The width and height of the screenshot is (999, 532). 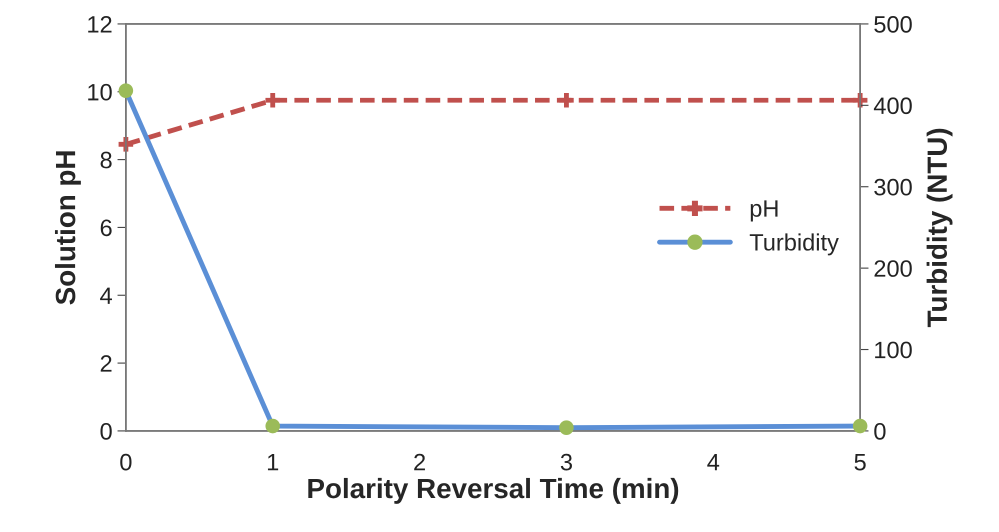 I want to click on y2-tick-label: 100, so click(x=893, y=350).